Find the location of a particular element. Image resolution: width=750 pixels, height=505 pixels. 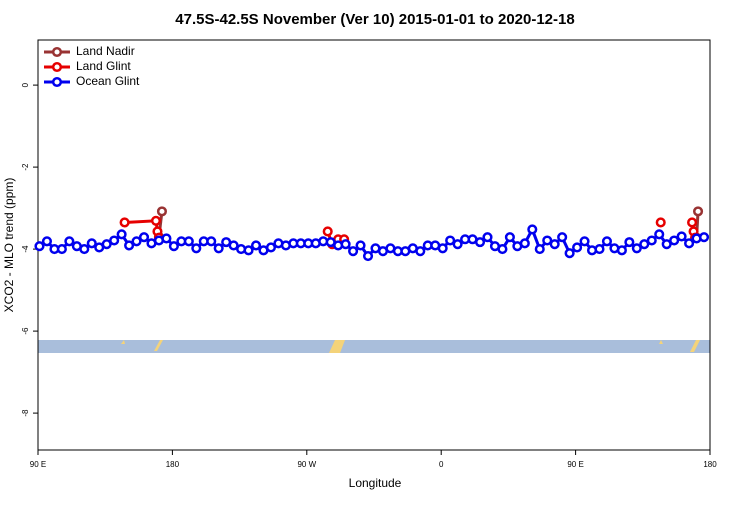

y-tick-label: 0 is located at coordinates (25, 84).